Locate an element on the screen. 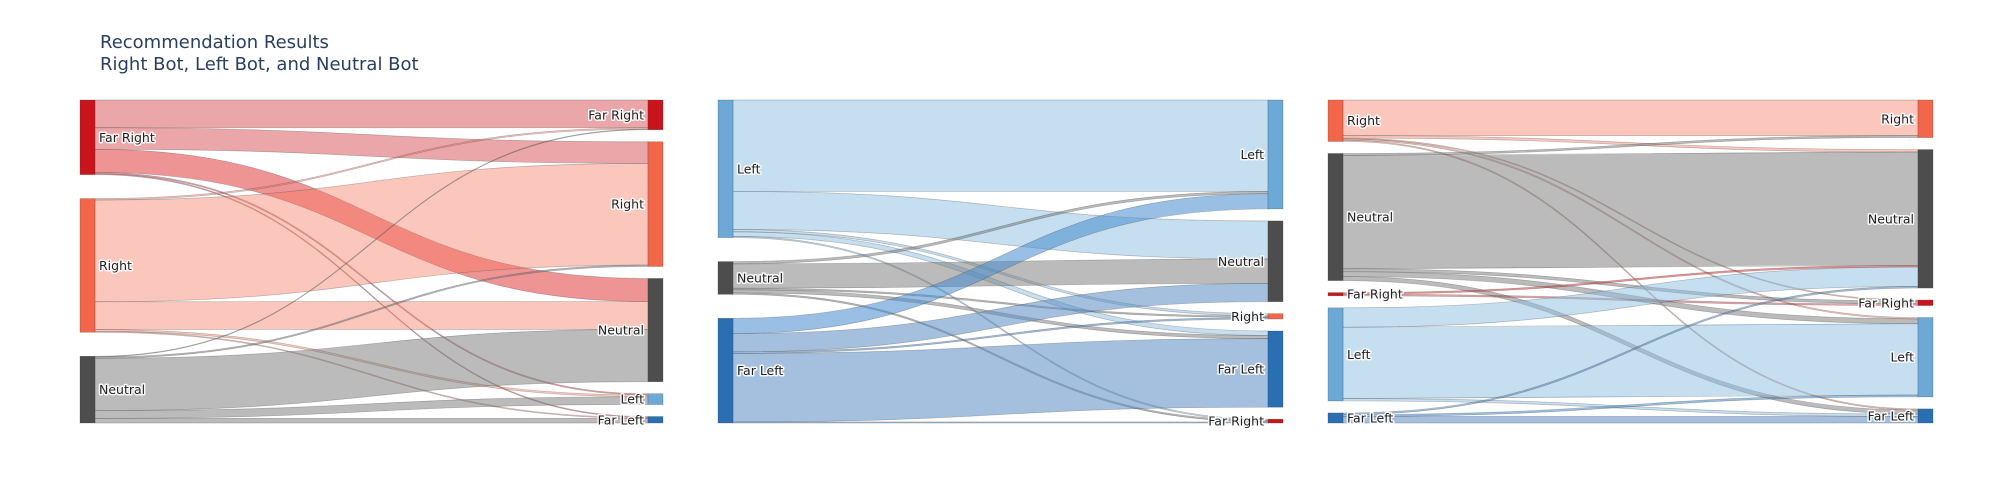 This screenshot has height=500, width=2000. sankey-link-neutral-to-far-left is located at coordinates (371, 421).